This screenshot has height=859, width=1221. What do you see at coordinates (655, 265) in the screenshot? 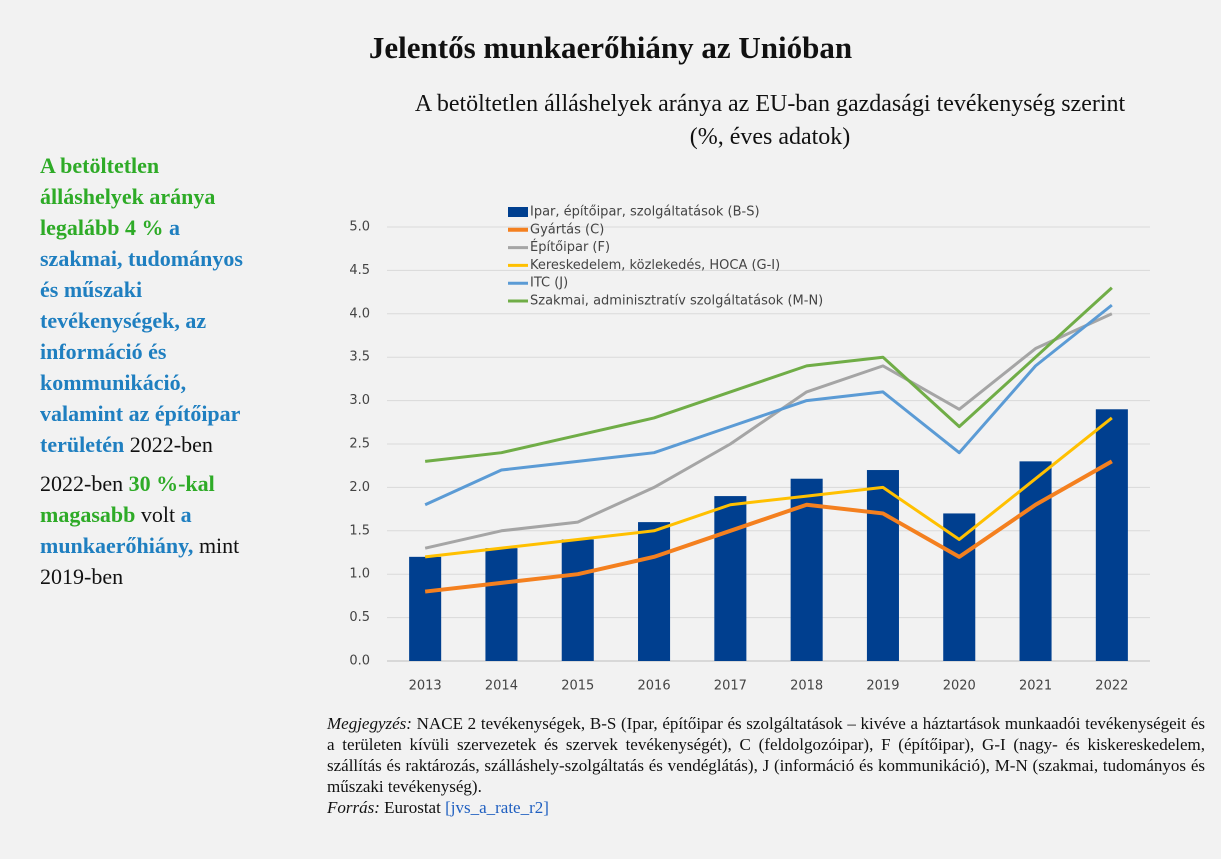
I see `legend-label: Kereskedelem, közlekedés, HOCA (G-I)` at bounding box center [655, 265].